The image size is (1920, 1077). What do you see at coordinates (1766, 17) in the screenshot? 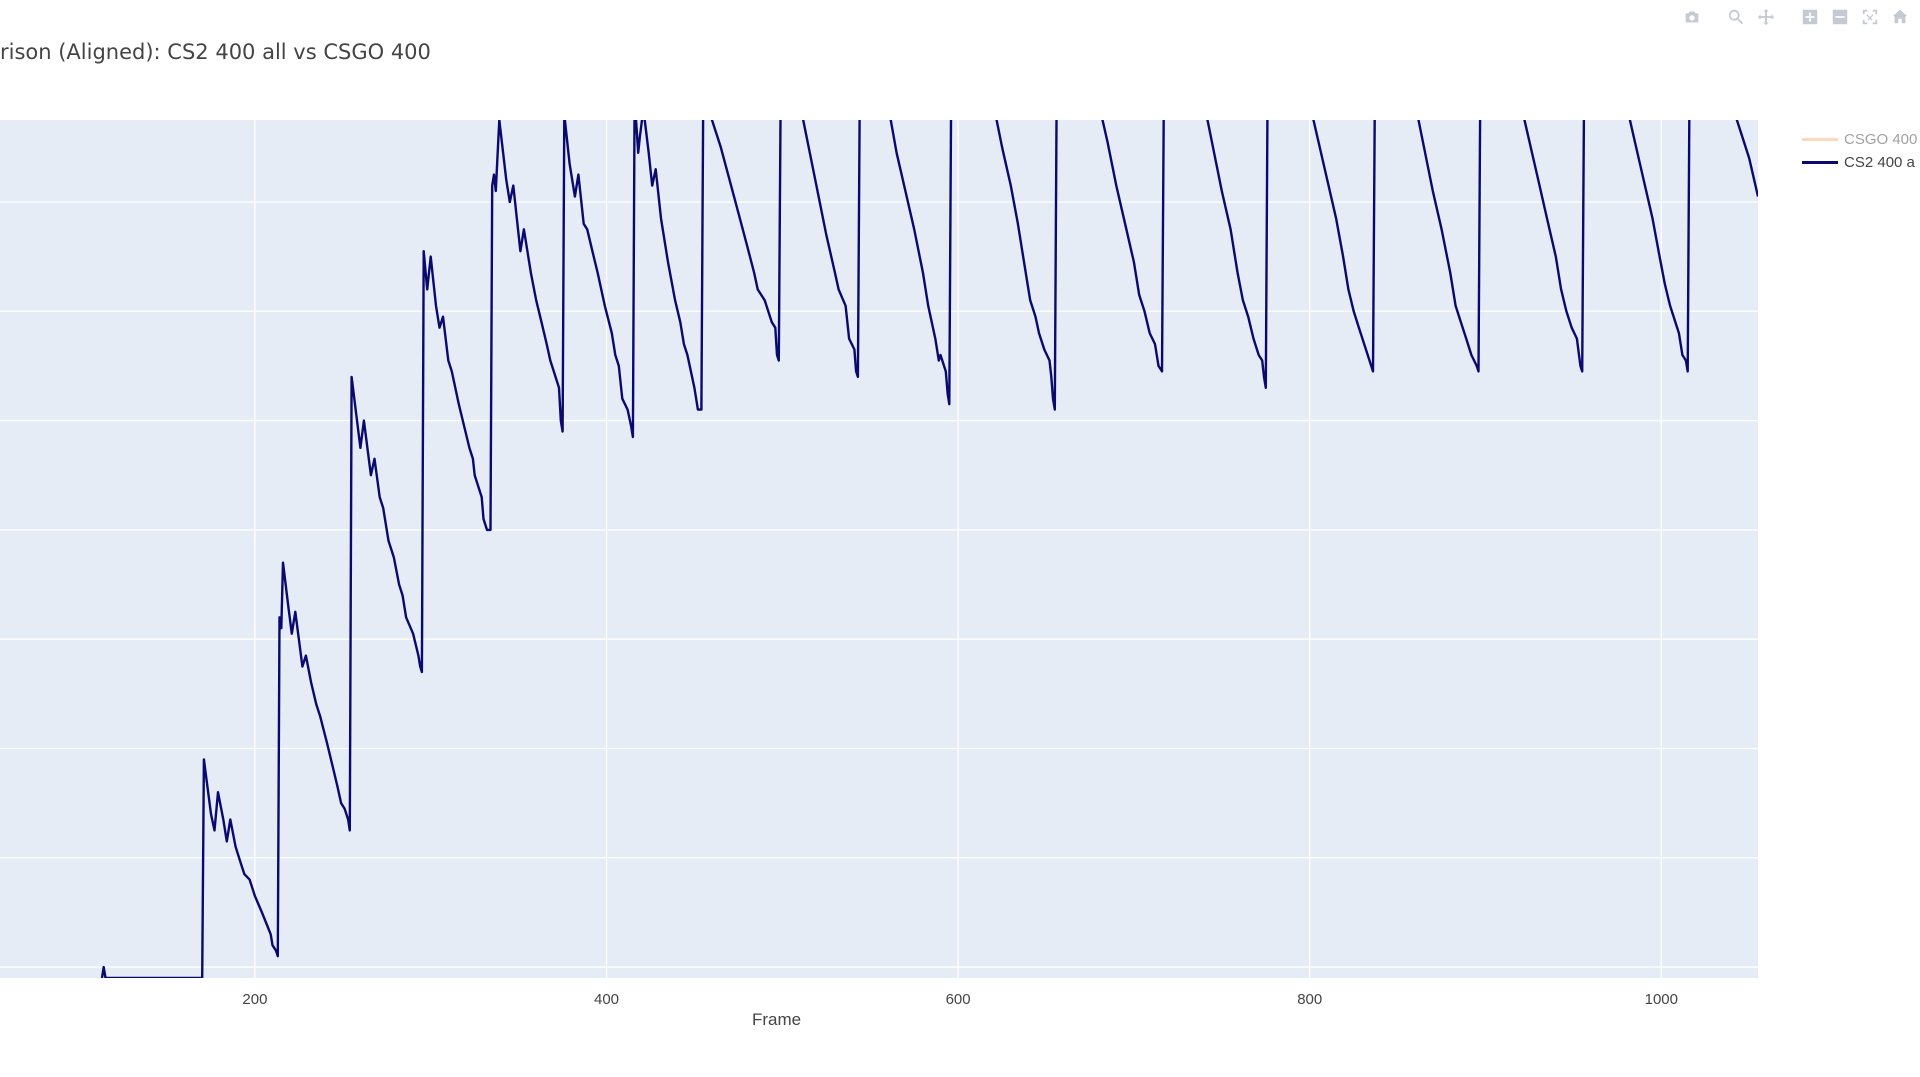
I see `pan-icon` at bounding box center [1766, 17].